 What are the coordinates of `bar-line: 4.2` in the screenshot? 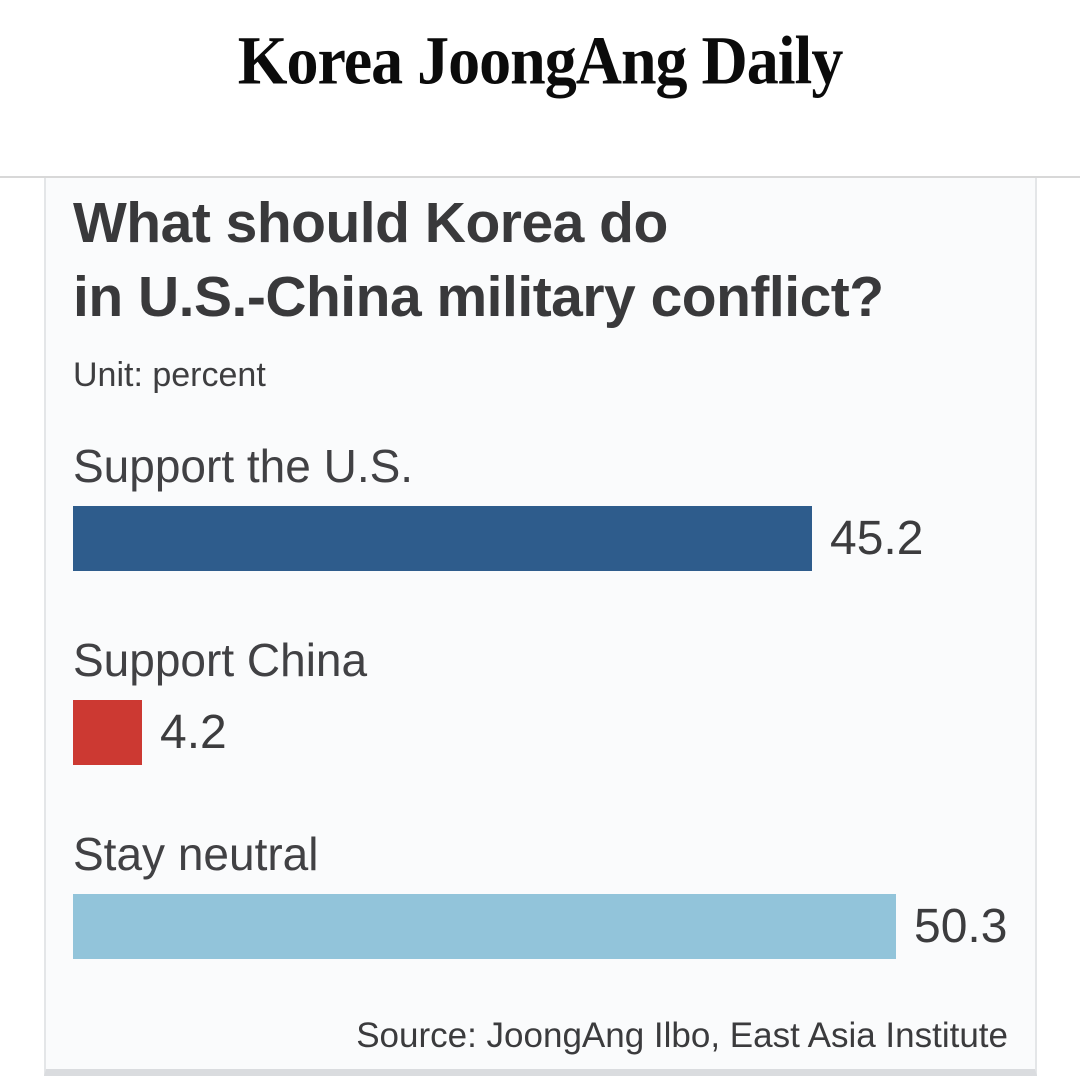 It's located at (554, 732).